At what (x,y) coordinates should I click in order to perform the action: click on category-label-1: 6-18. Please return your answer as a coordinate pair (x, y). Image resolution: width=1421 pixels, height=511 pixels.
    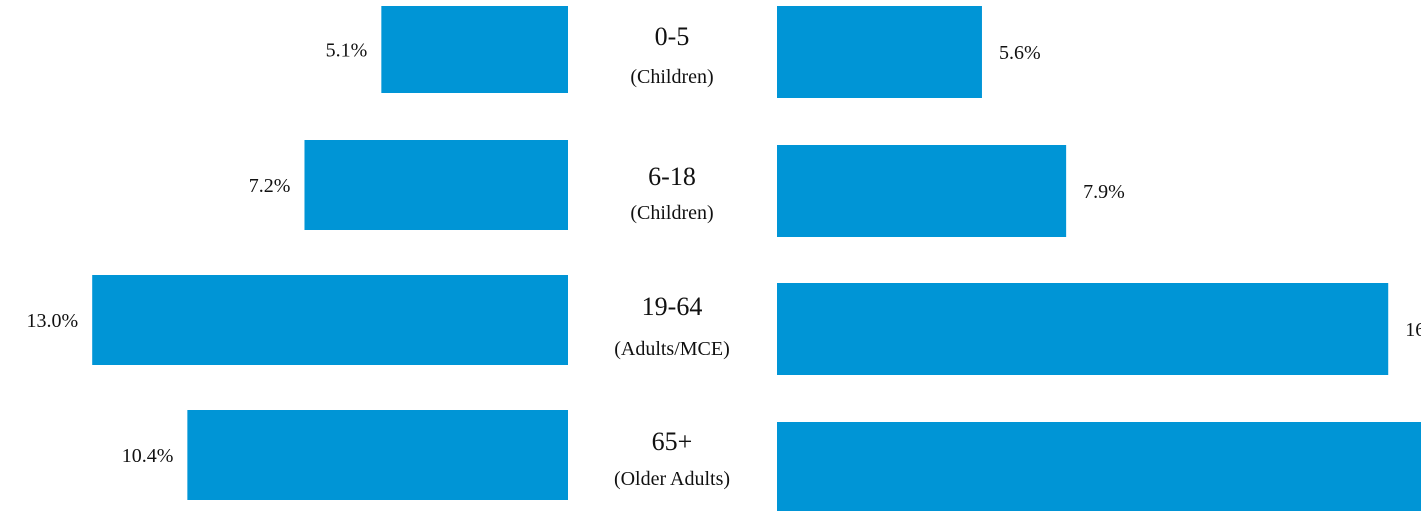
    Looking at the image, I should click on (672, 176).